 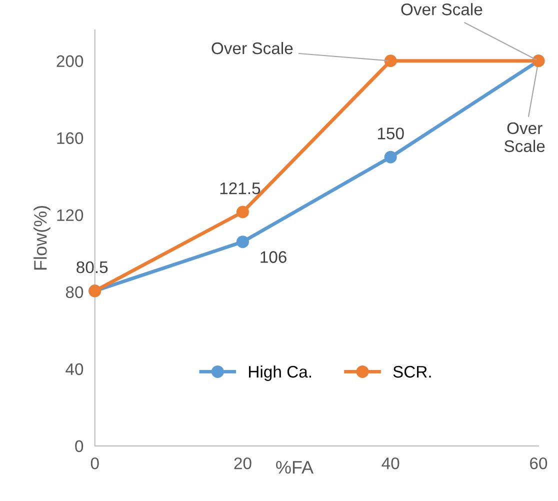 What do you see at coordinates (240, 188) in the screenshot?
I see `data-label: 121.5` at bounding box center [240, 188].